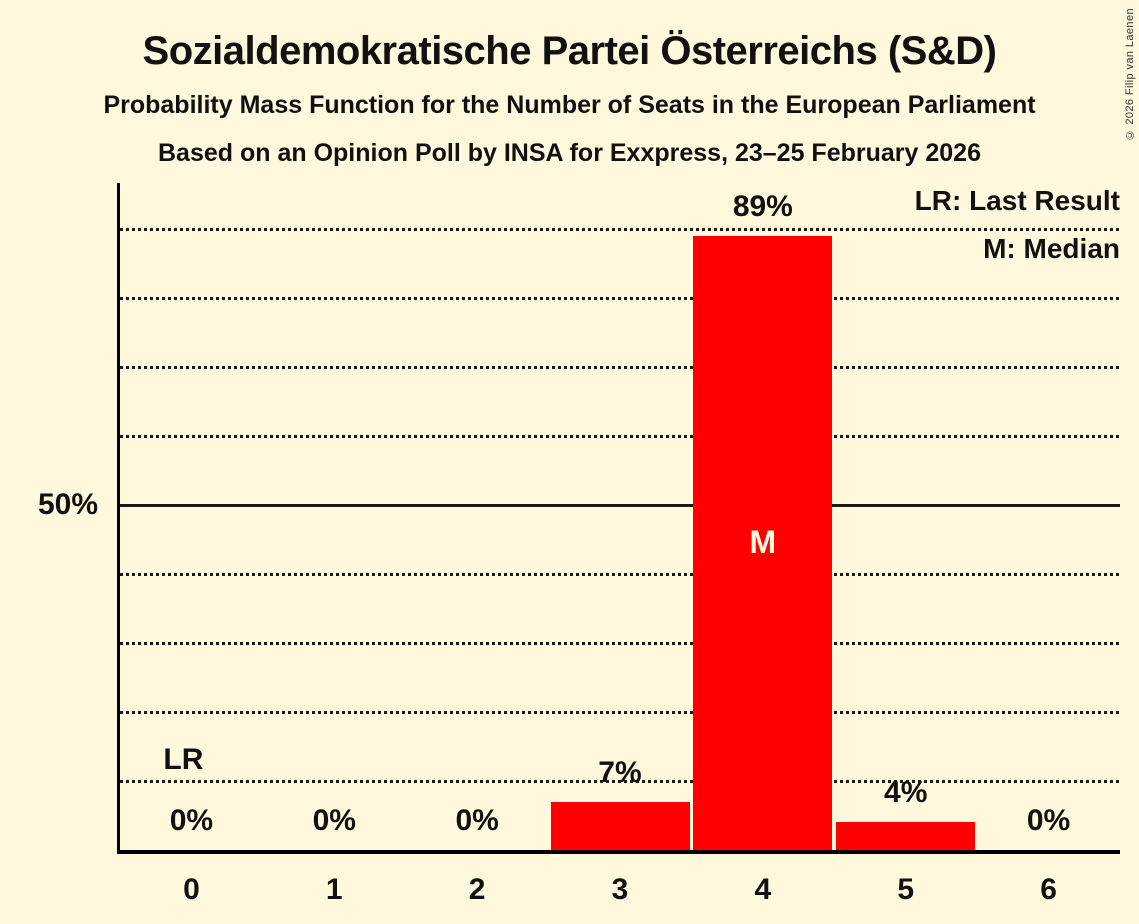  What do you see at coordinates (620, 229) in the screenshot?
I see `gridline-90pct` at bounding box center [620, 229].